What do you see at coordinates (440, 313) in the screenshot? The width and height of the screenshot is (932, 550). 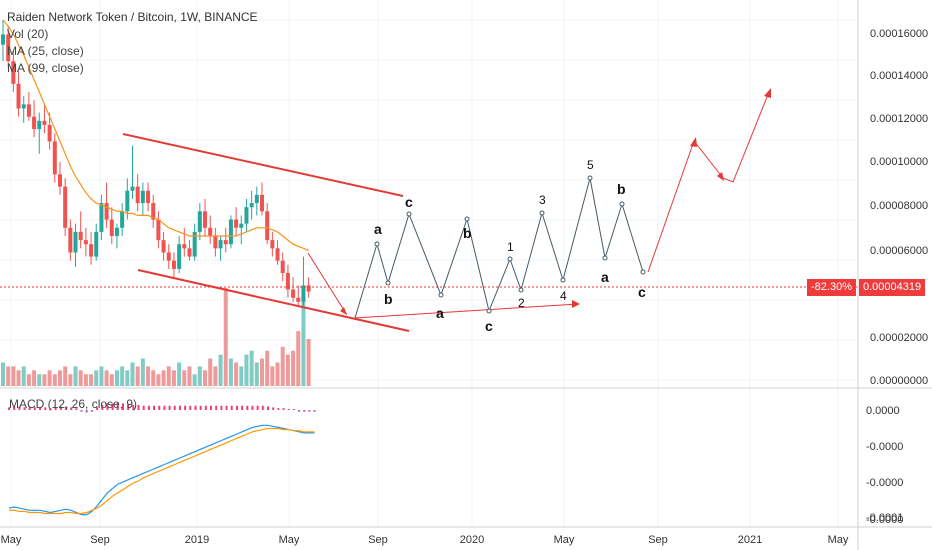 I see `wave-label-a2: a` at bounding box center [440, 313].